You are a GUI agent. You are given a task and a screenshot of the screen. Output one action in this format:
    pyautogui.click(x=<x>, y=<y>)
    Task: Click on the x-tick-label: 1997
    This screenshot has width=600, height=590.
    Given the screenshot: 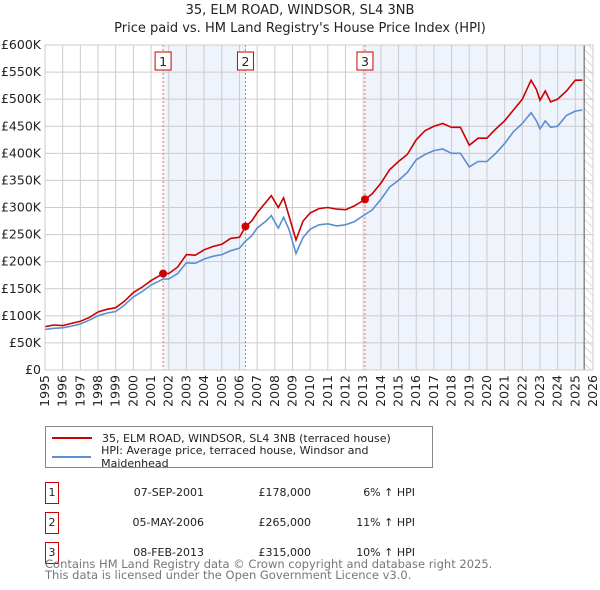 What is the action you would take?
    pyautogui.click(x=79, y=391)
    